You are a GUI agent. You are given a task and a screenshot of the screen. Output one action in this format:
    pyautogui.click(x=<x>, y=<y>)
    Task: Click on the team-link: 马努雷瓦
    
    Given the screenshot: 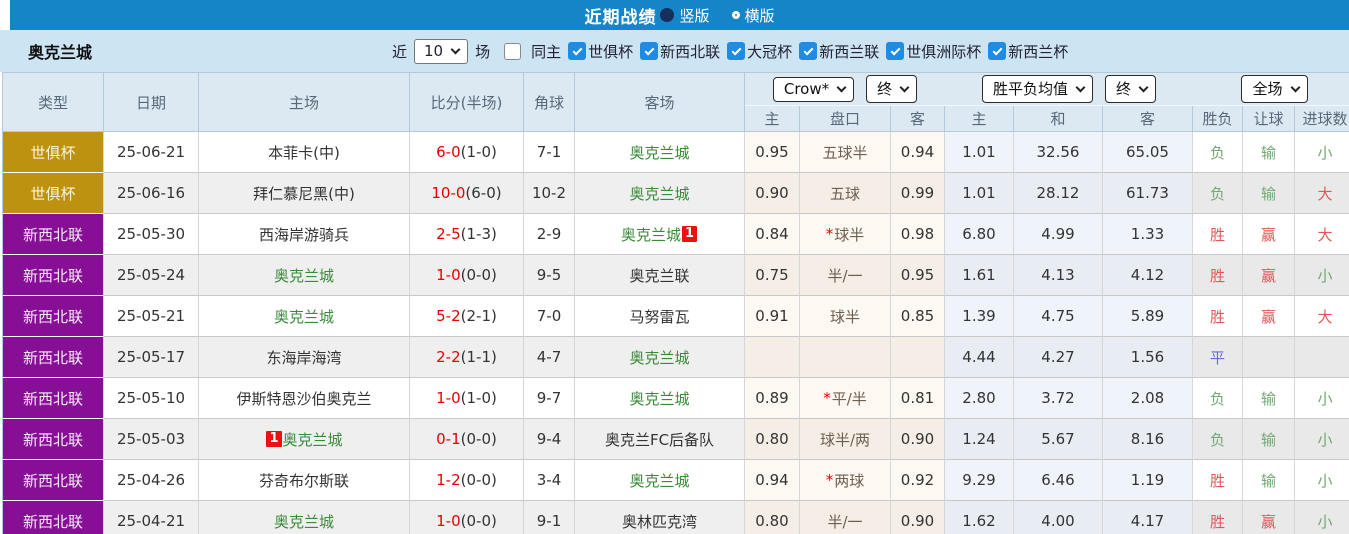 What is the action you would take?
    pyautogui.click(x=659, y=316)
    